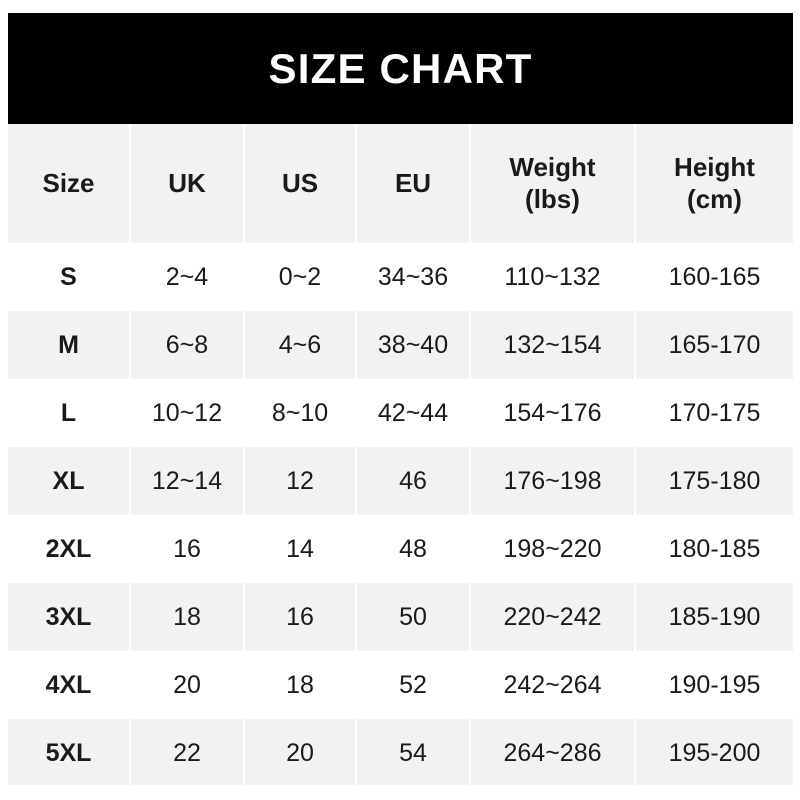 Image resolution: width=800 pixels, height=800 pixels. I want to click on table-row: L 10~12 8~10 42~44 154~176 170-175, so click(400, 413).